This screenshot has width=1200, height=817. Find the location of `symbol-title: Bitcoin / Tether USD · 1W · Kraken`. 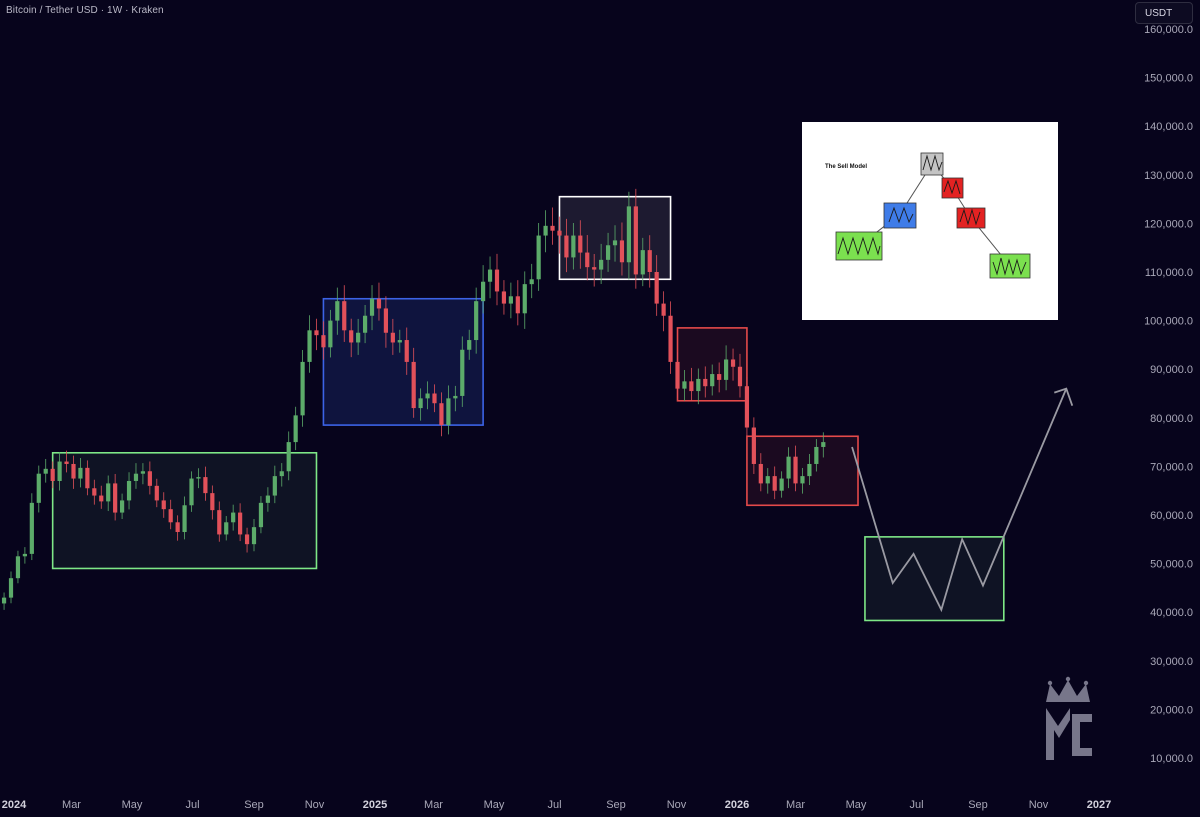

symbol-title: Bitcoin / Tether USD · 1W · Kraken is located at coordinates (85, 10).